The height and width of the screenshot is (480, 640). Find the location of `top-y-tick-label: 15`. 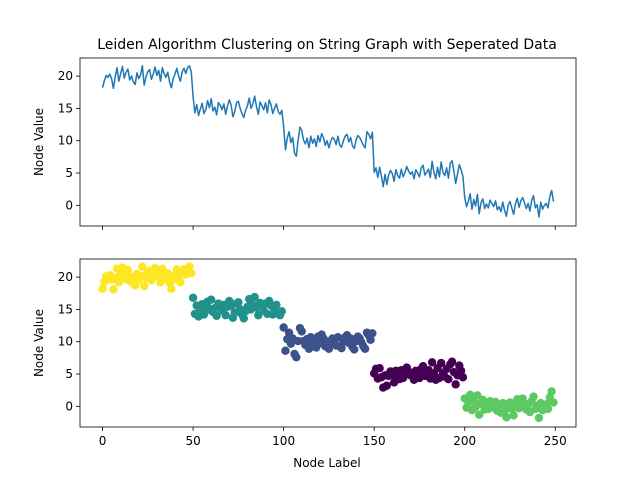

top-y-tick-label: 15 is located at coordinates (65, 108).